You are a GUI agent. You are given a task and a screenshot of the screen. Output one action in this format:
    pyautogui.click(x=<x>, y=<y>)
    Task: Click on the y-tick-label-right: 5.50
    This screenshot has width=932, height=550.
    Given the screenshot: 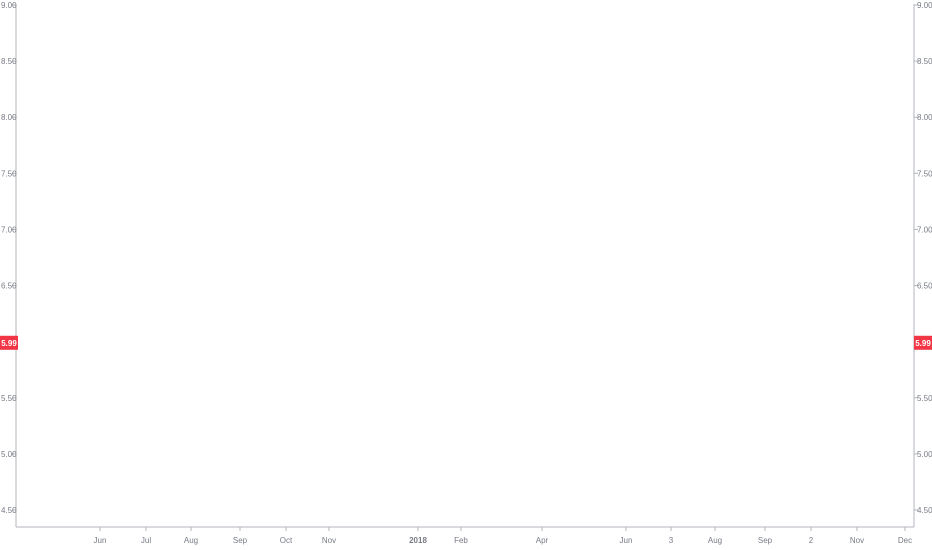 What is the action you would take?
    pyautogui.click(x=924, y=398)
    